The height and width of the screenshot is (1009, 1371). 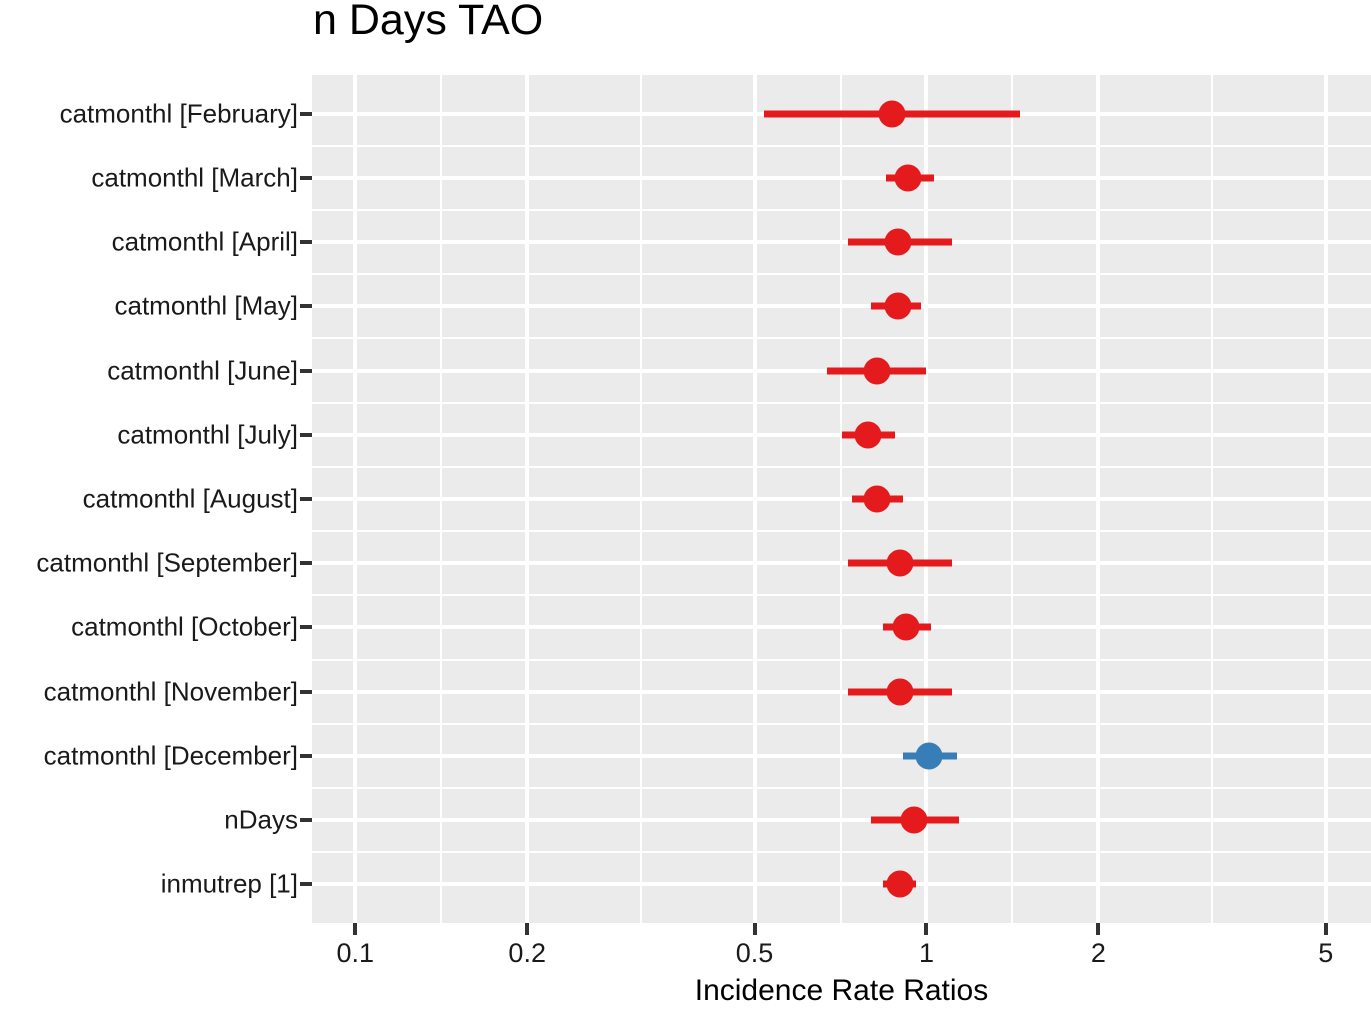 What do you see at coordinates (204, 241) in the screenshot?
I see `y-axis-label: catmonthl [April]` at bounding box center [204, 241].